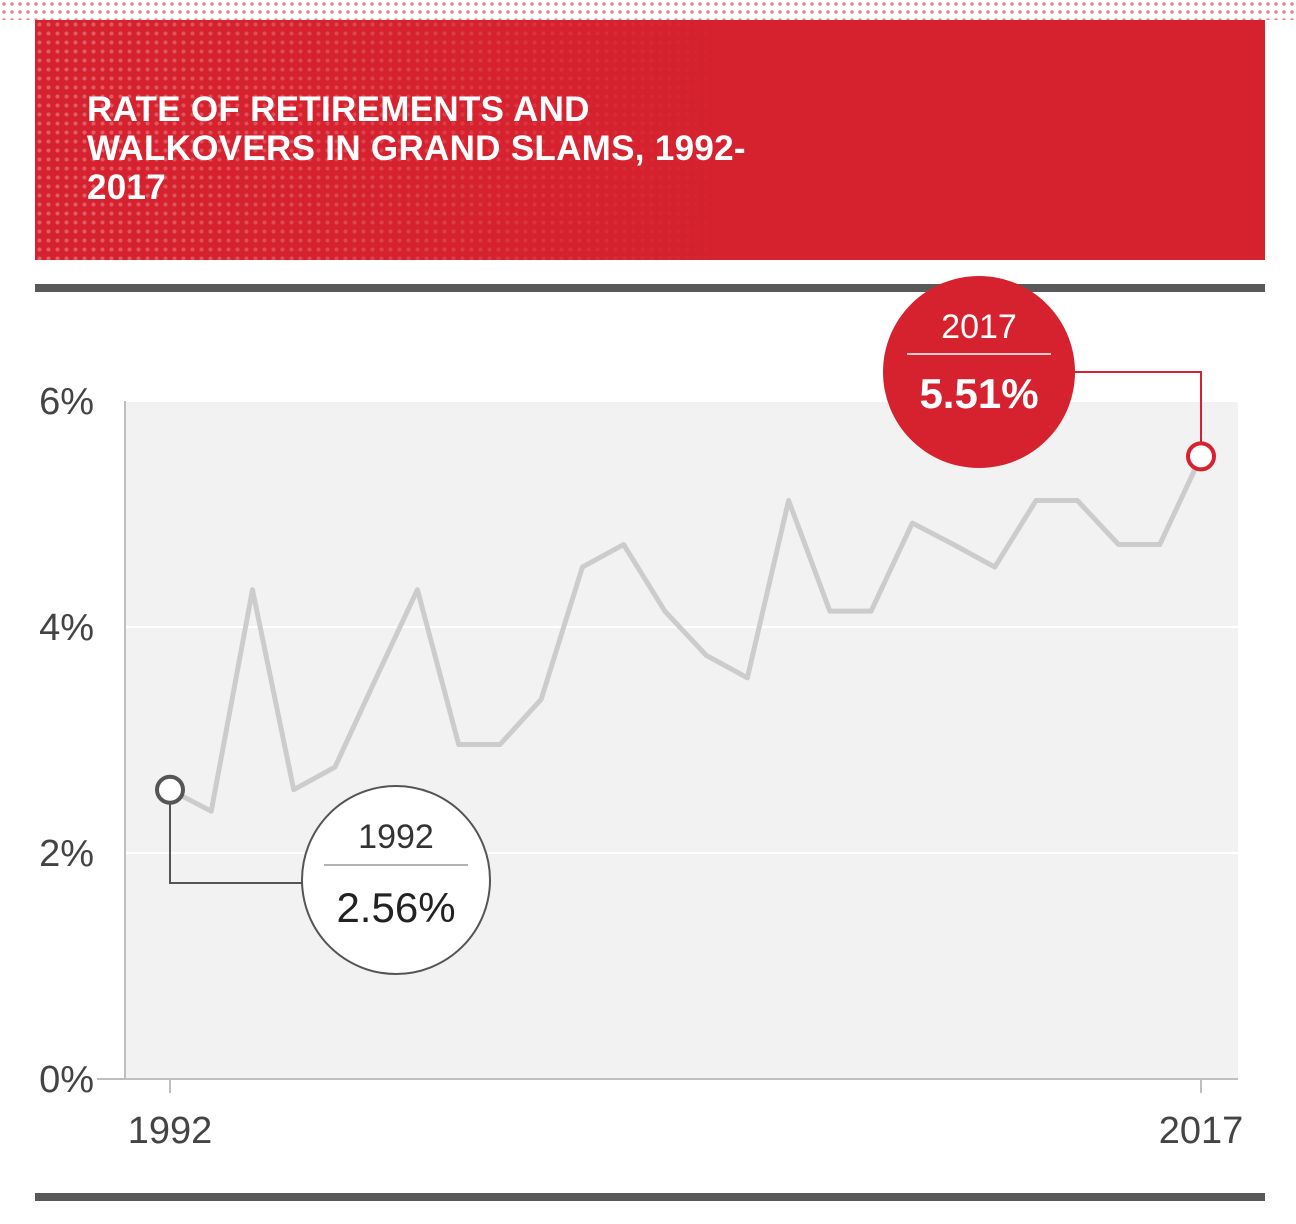 The width and height of the screenshot is (1296, 1224). What do you see at coordinates (650, 288) in the screenshot?
I see `top-divider` at bounding box center [650, 288].